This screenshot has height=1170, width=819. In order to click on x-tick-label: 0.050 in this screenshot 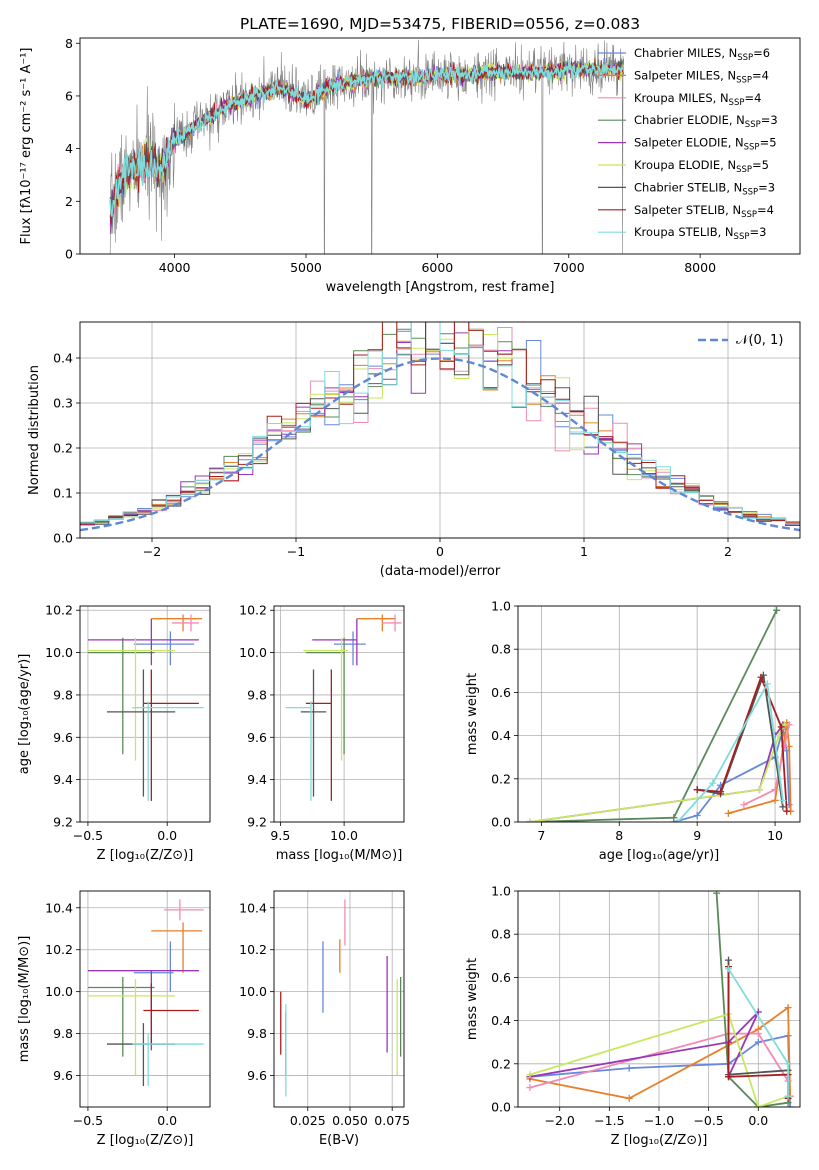, I will do `click(350, 1120)`.